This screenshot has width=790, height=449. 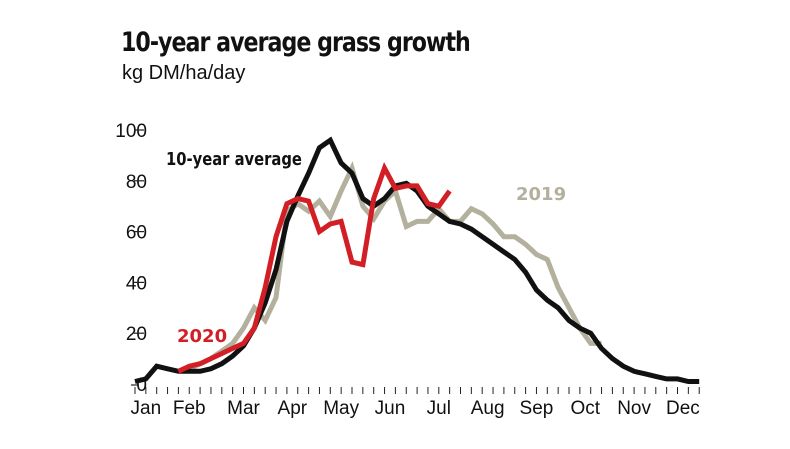 I want to click on legend-10-year-average: 10-year average, so click(x=234, y=159).